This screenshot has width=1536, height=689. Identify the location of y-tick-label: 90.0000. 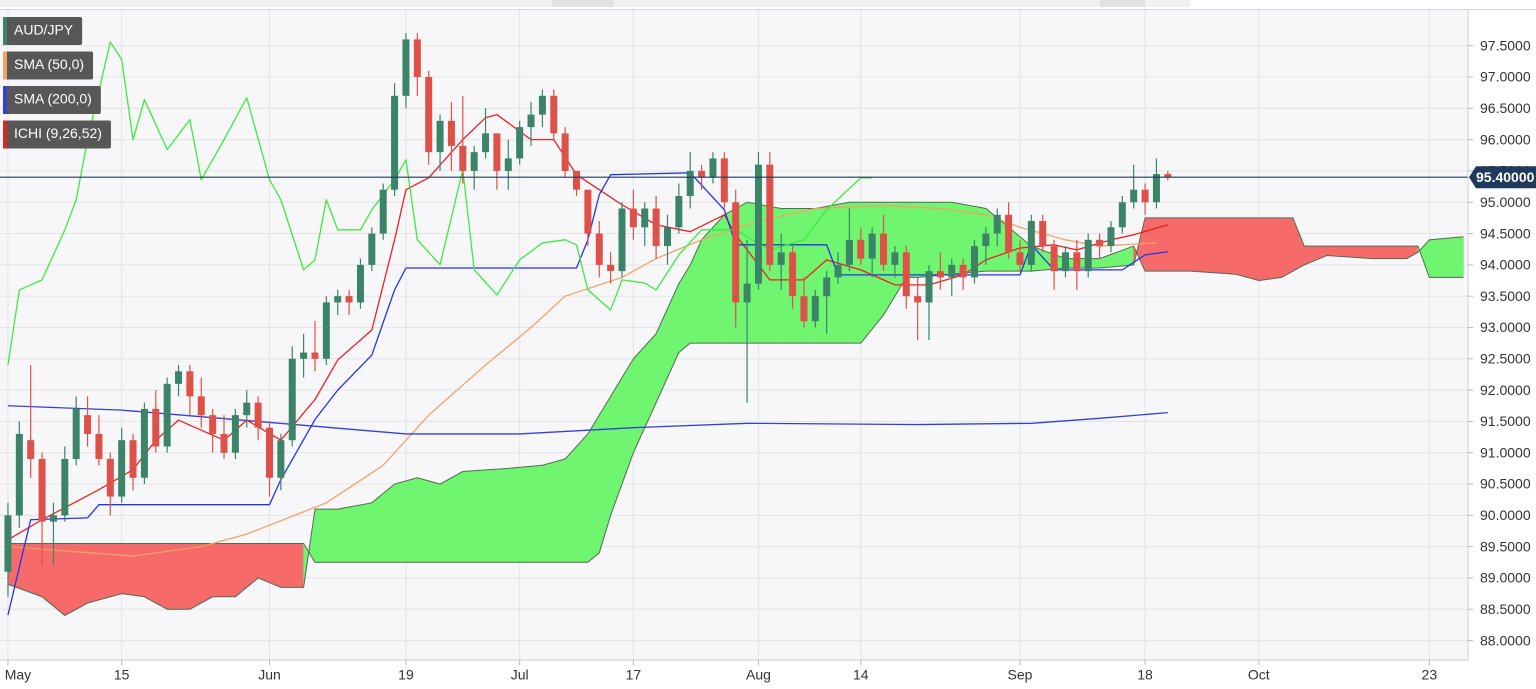
(1505, 515).